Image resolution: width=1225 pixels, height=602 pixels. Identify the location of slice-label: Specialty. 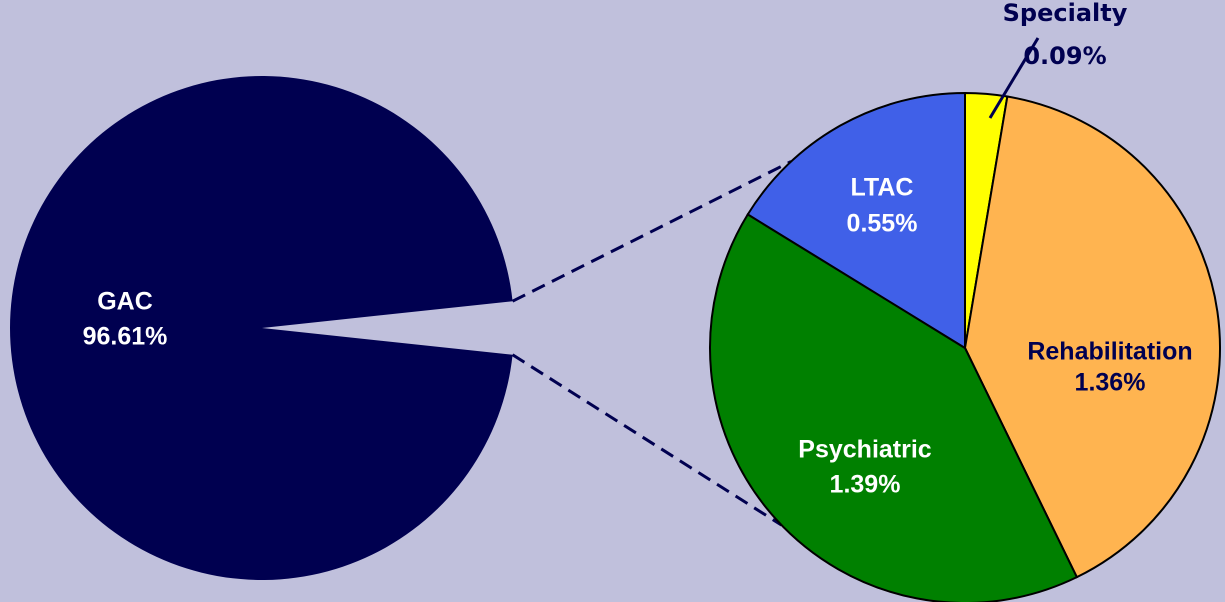
(1065, 13).